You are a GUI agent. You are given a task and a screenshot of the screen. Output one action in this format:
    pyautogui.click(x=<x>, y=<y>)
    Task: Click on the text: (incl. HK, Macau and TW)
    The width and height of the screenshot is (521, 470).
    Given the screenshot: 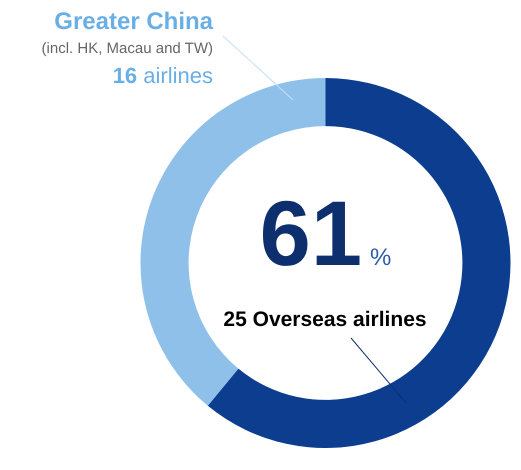 What is the action you would take?
    pyautogui.click(x=127, y=48)
    